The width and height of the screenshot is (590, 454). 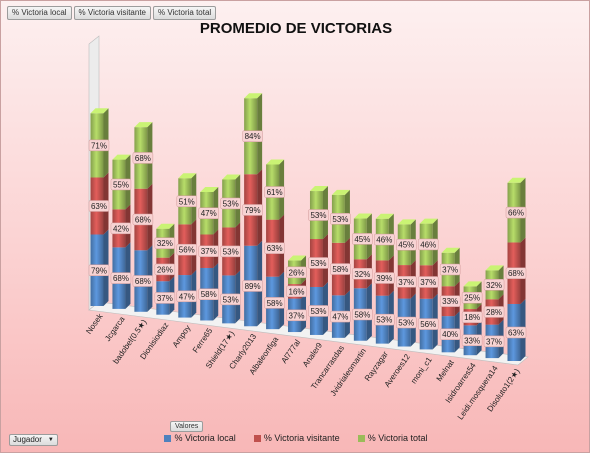 I want to click on data-label-1-6: 53%, so click(x=231, y=251).